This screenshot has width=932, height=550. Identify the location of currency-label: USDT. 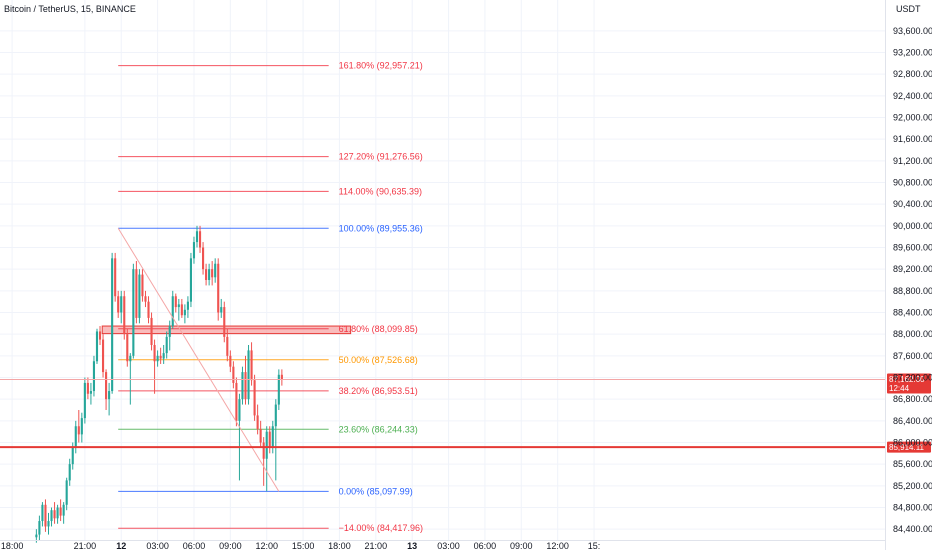
(908, 9).